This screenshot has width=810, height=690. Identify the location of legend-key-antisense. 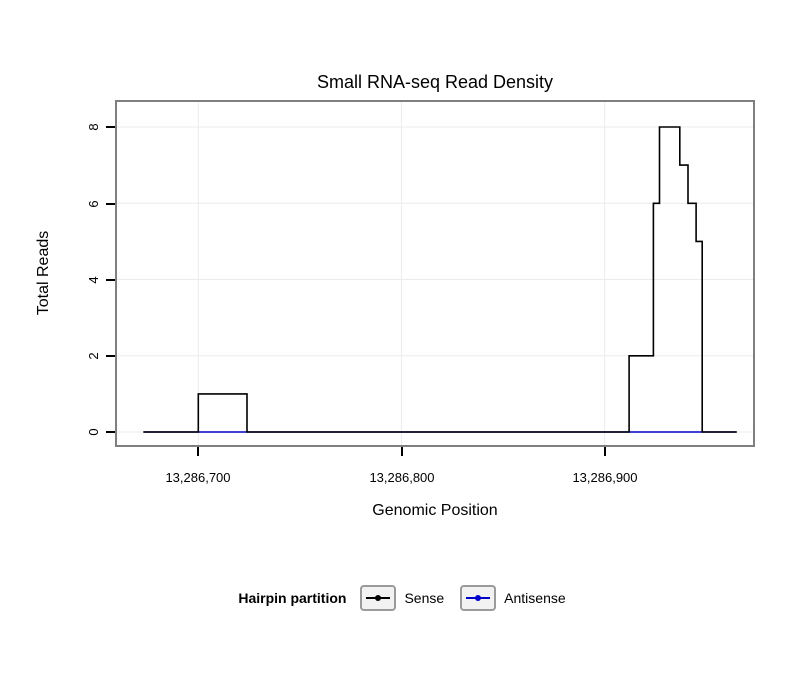
(478, 598).